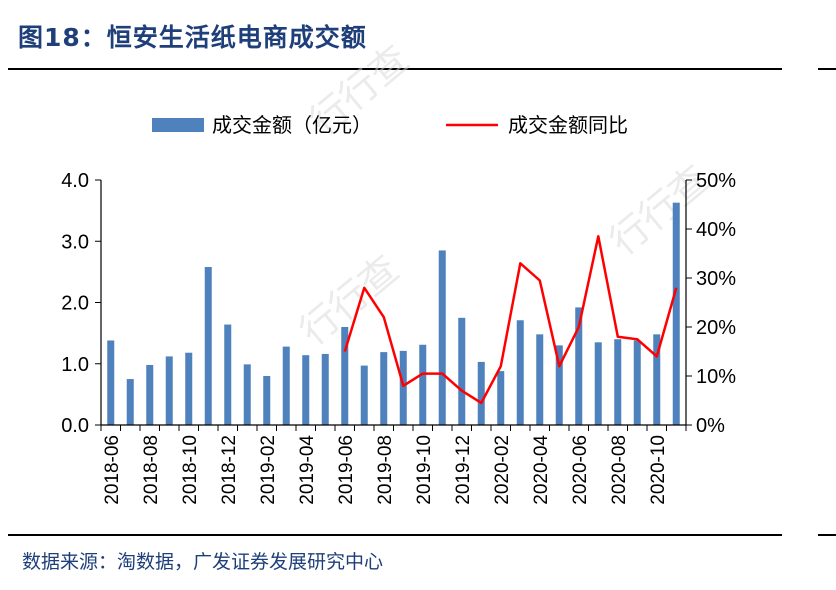 The width and height of the screenshot is (836, 590). I want to click on x-tick-label: 2018-08, so click(151, 470).